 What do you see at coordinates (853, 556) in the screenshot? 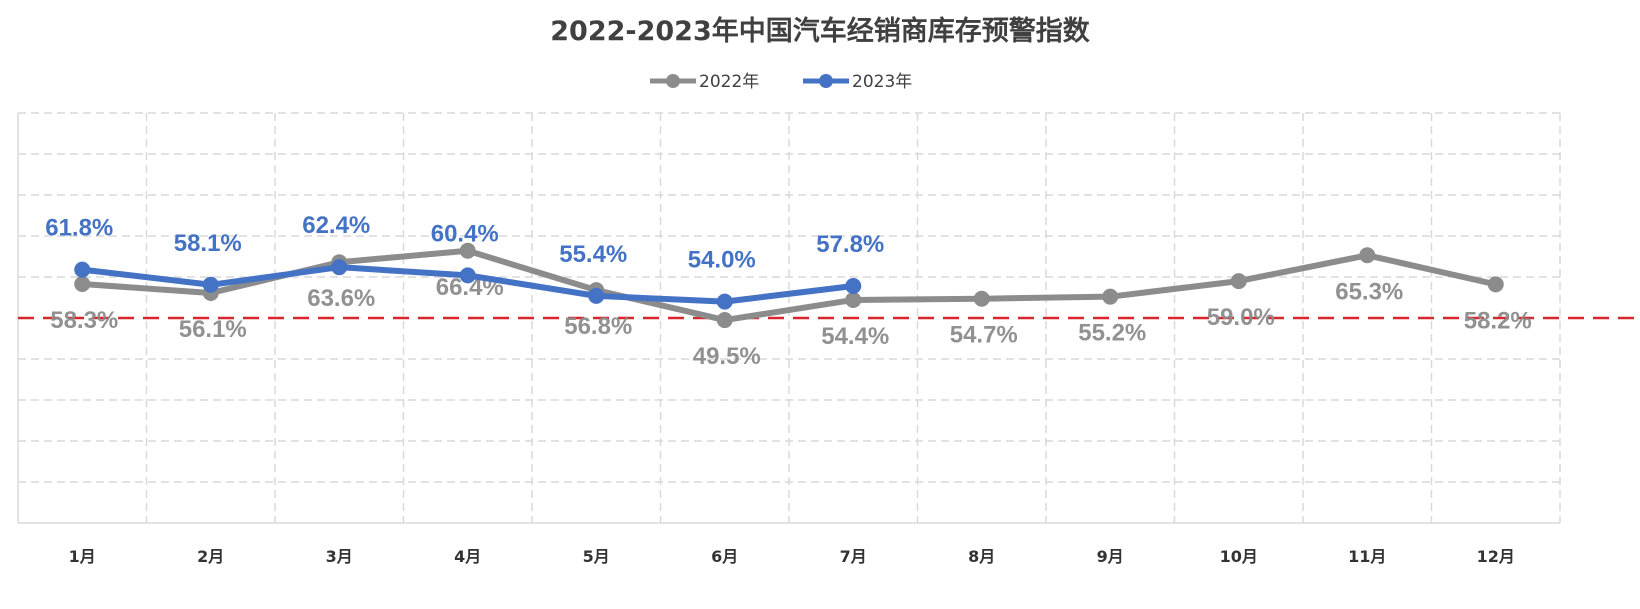
I see `x-tick-label: 7月` at bounding box center [853, 556].